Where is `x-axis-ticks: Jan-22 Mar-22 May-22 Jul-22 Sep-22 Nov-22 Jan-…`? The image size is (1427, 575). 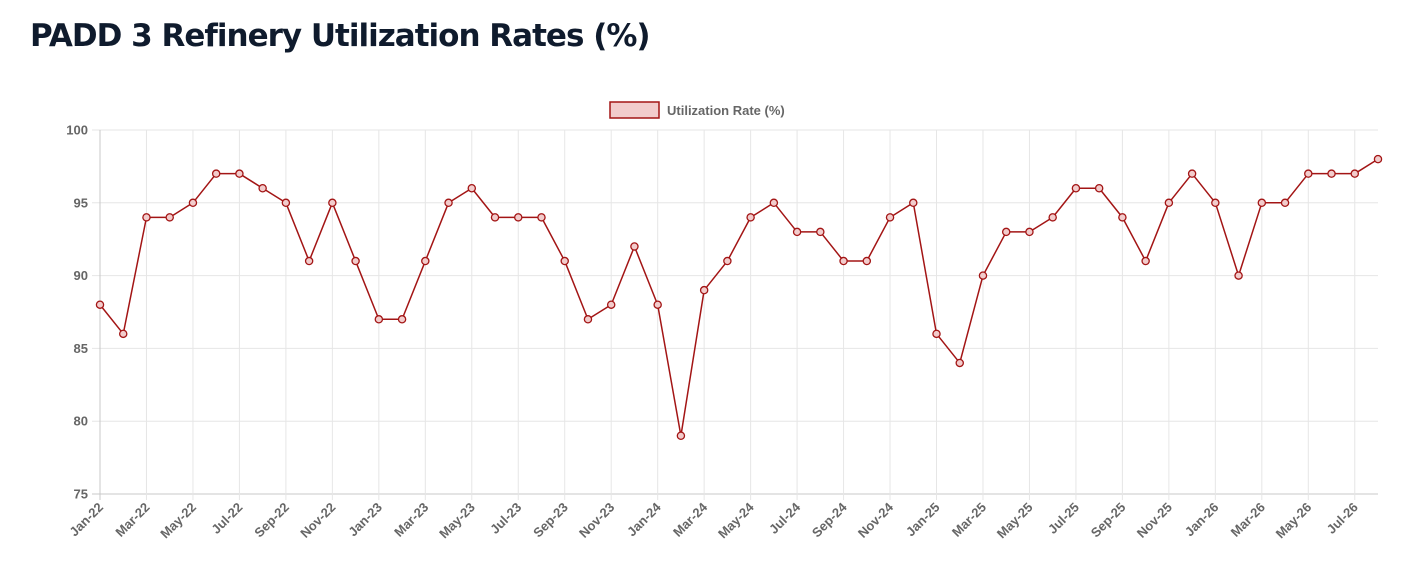 x-axis-ticks: Jan-22 Mar-22 May-22 Jul-22 Sep-22 Nov-22 Jan-… is located at coordinates (713, 520).